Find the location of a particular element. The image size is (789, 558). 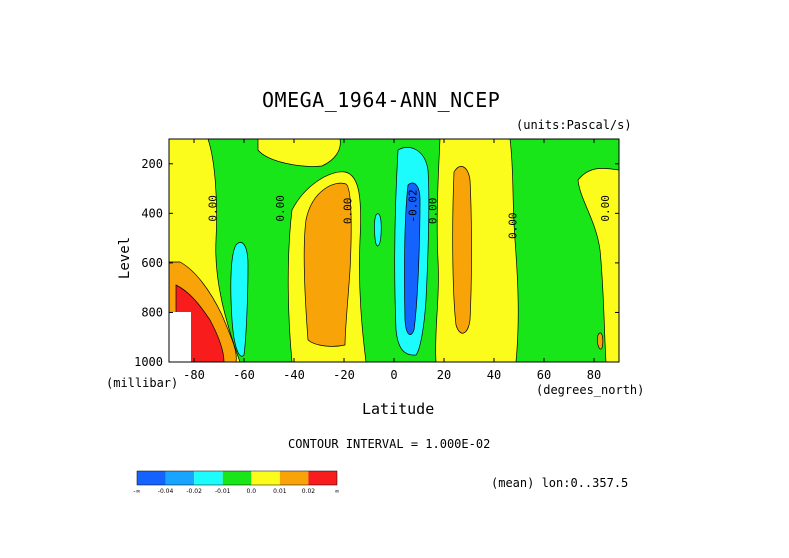

x-tick-label: 0 is located at coordinates (393, 375).